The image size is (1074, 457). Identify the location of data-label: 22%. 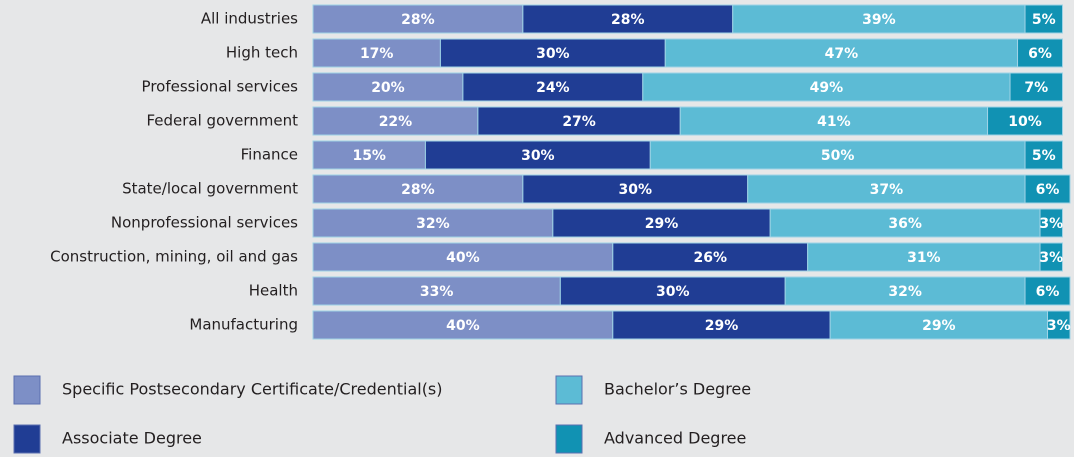
(396, 122).